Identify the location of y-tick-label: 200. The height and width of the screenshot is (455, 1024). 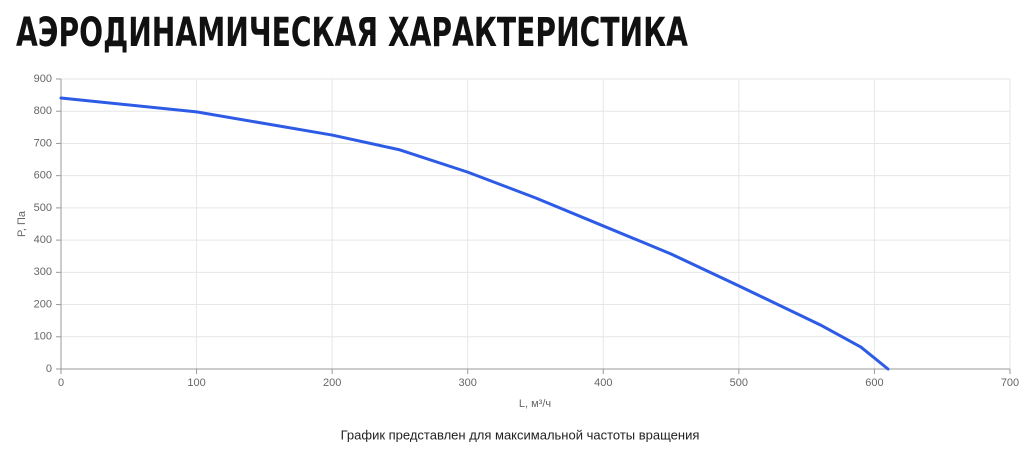
(43, 304).